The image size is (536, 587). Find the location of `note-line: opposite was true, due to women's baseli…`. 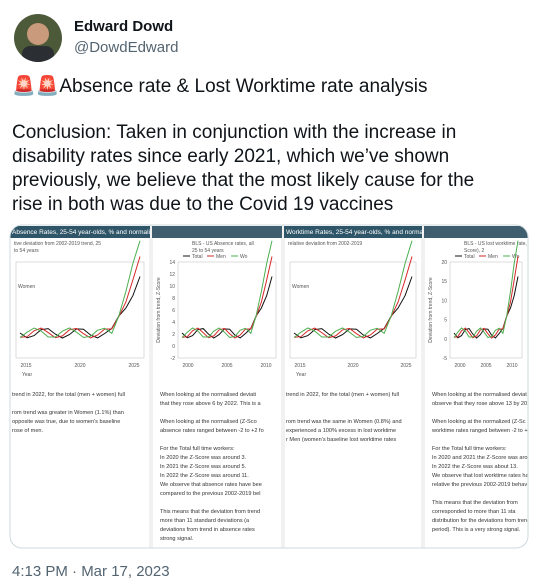

note-line: opposite was true, due to women's baseli… is located at coordinates (66, 422).